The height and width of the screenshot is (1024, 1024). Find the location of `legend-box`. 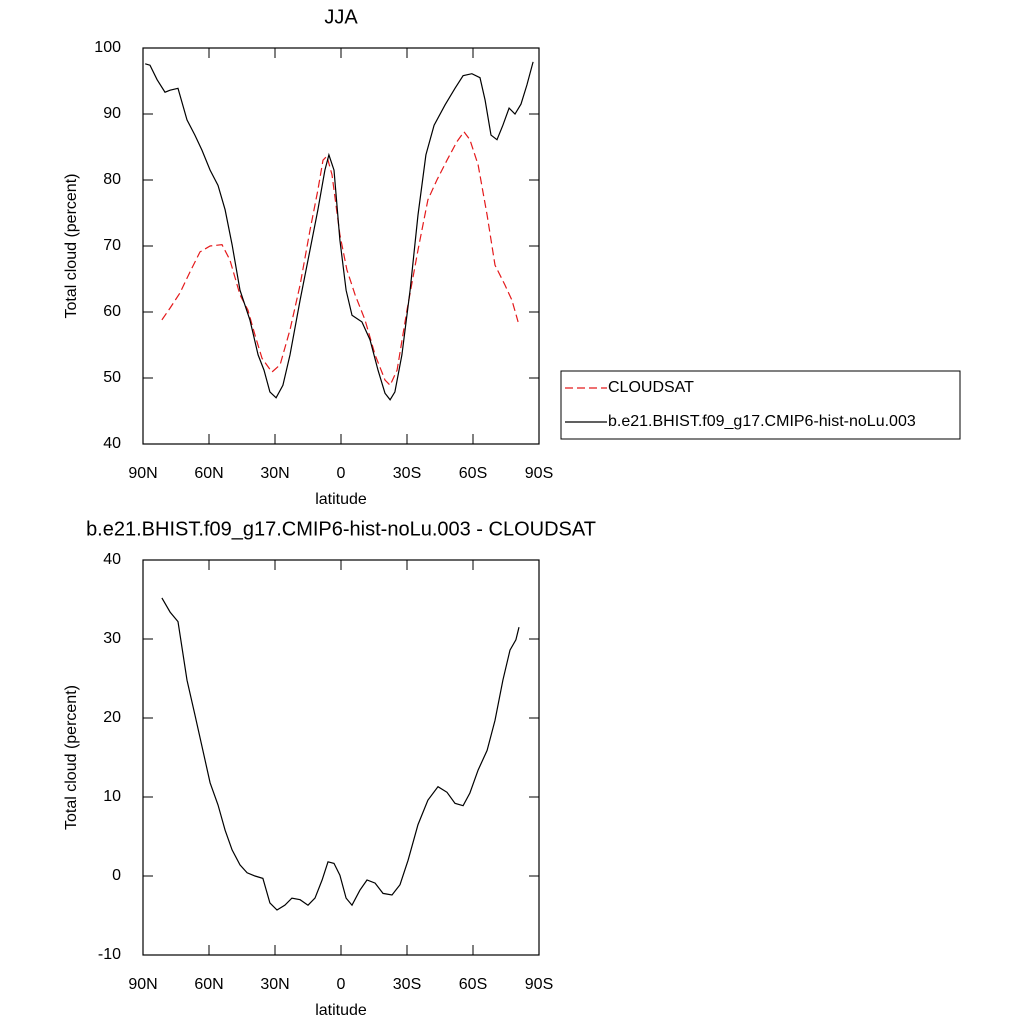

legend-box is located at coordinates (760, 405).